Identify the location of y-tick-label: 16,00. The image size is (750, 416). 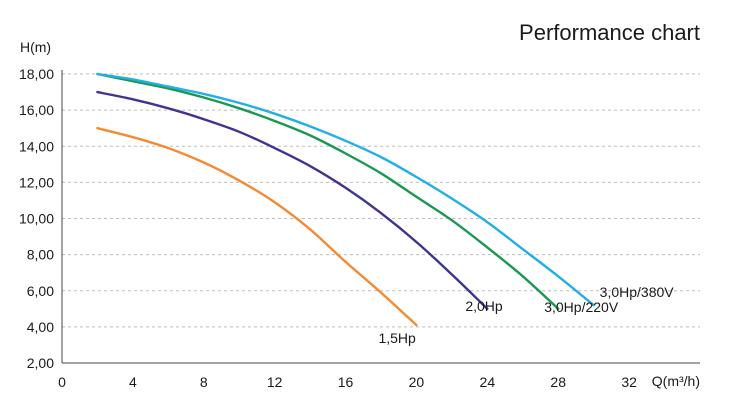
(36, 110).